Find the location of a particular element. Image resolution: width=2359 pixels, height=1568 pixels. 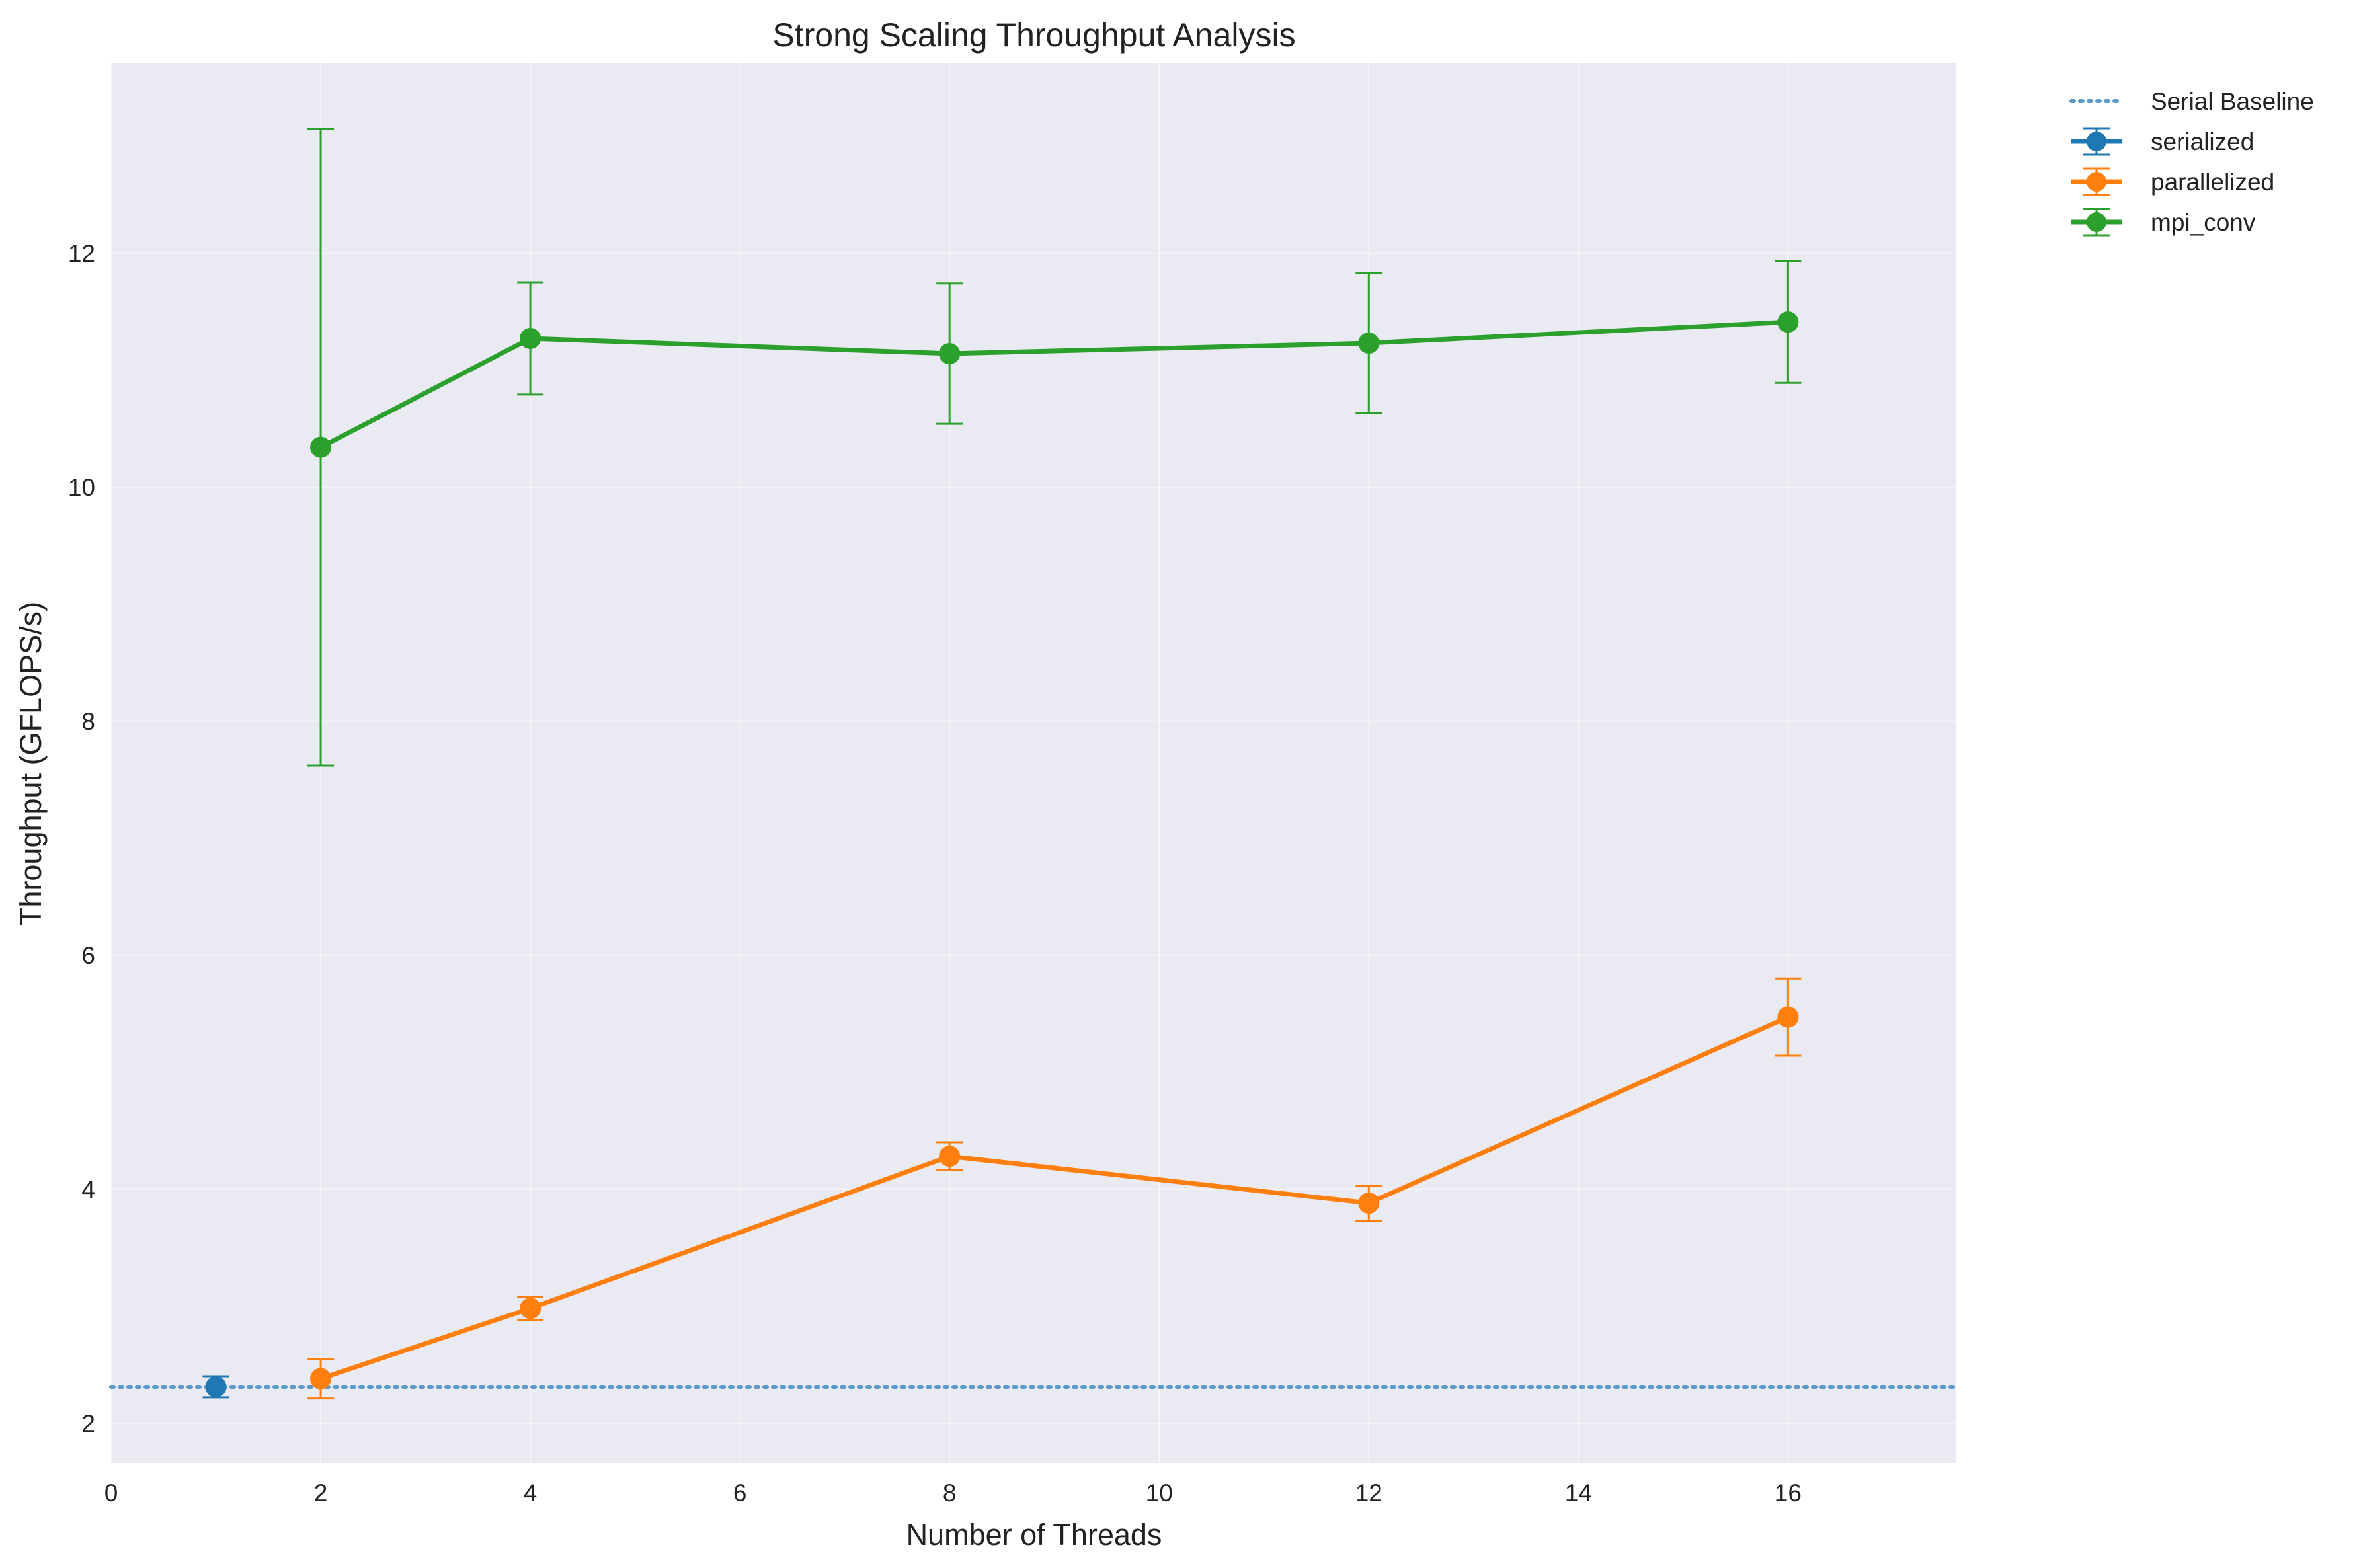

y-tick-label: 10 is located at coordinates (81, 487).